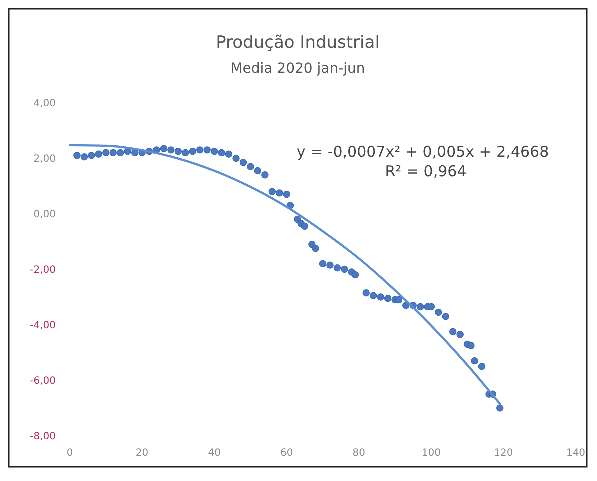 The width and height of the screenshot is (597, 481). What do you see at coordinates (45, 215) in the screenshot?
I see `y-tick-label: 0,00` at bounding box center [45, 215].